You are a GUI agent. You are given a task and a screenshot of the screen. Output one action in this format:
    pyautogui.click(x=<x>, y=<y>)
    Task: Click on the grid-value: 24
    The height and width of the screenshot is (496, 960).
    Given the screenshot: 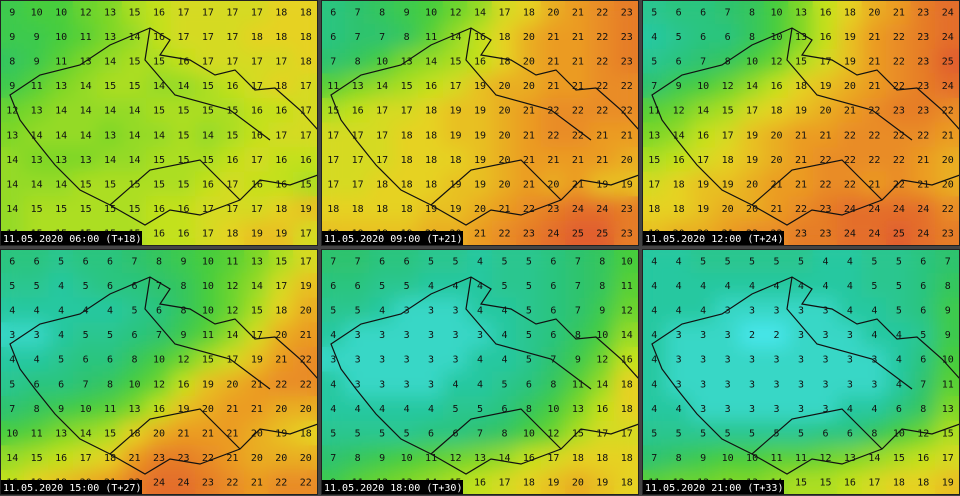 What is the action you would take?
    pyautogui.click(x=899, y=209)
    